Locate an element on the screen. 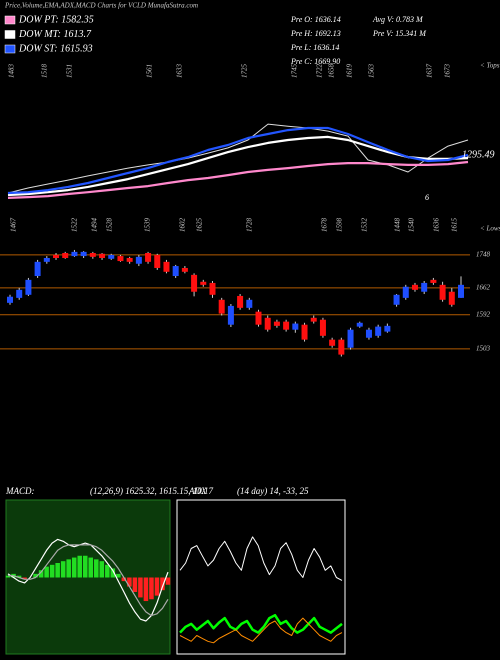  top-label: 1483 is located at coordinates (12, 71).